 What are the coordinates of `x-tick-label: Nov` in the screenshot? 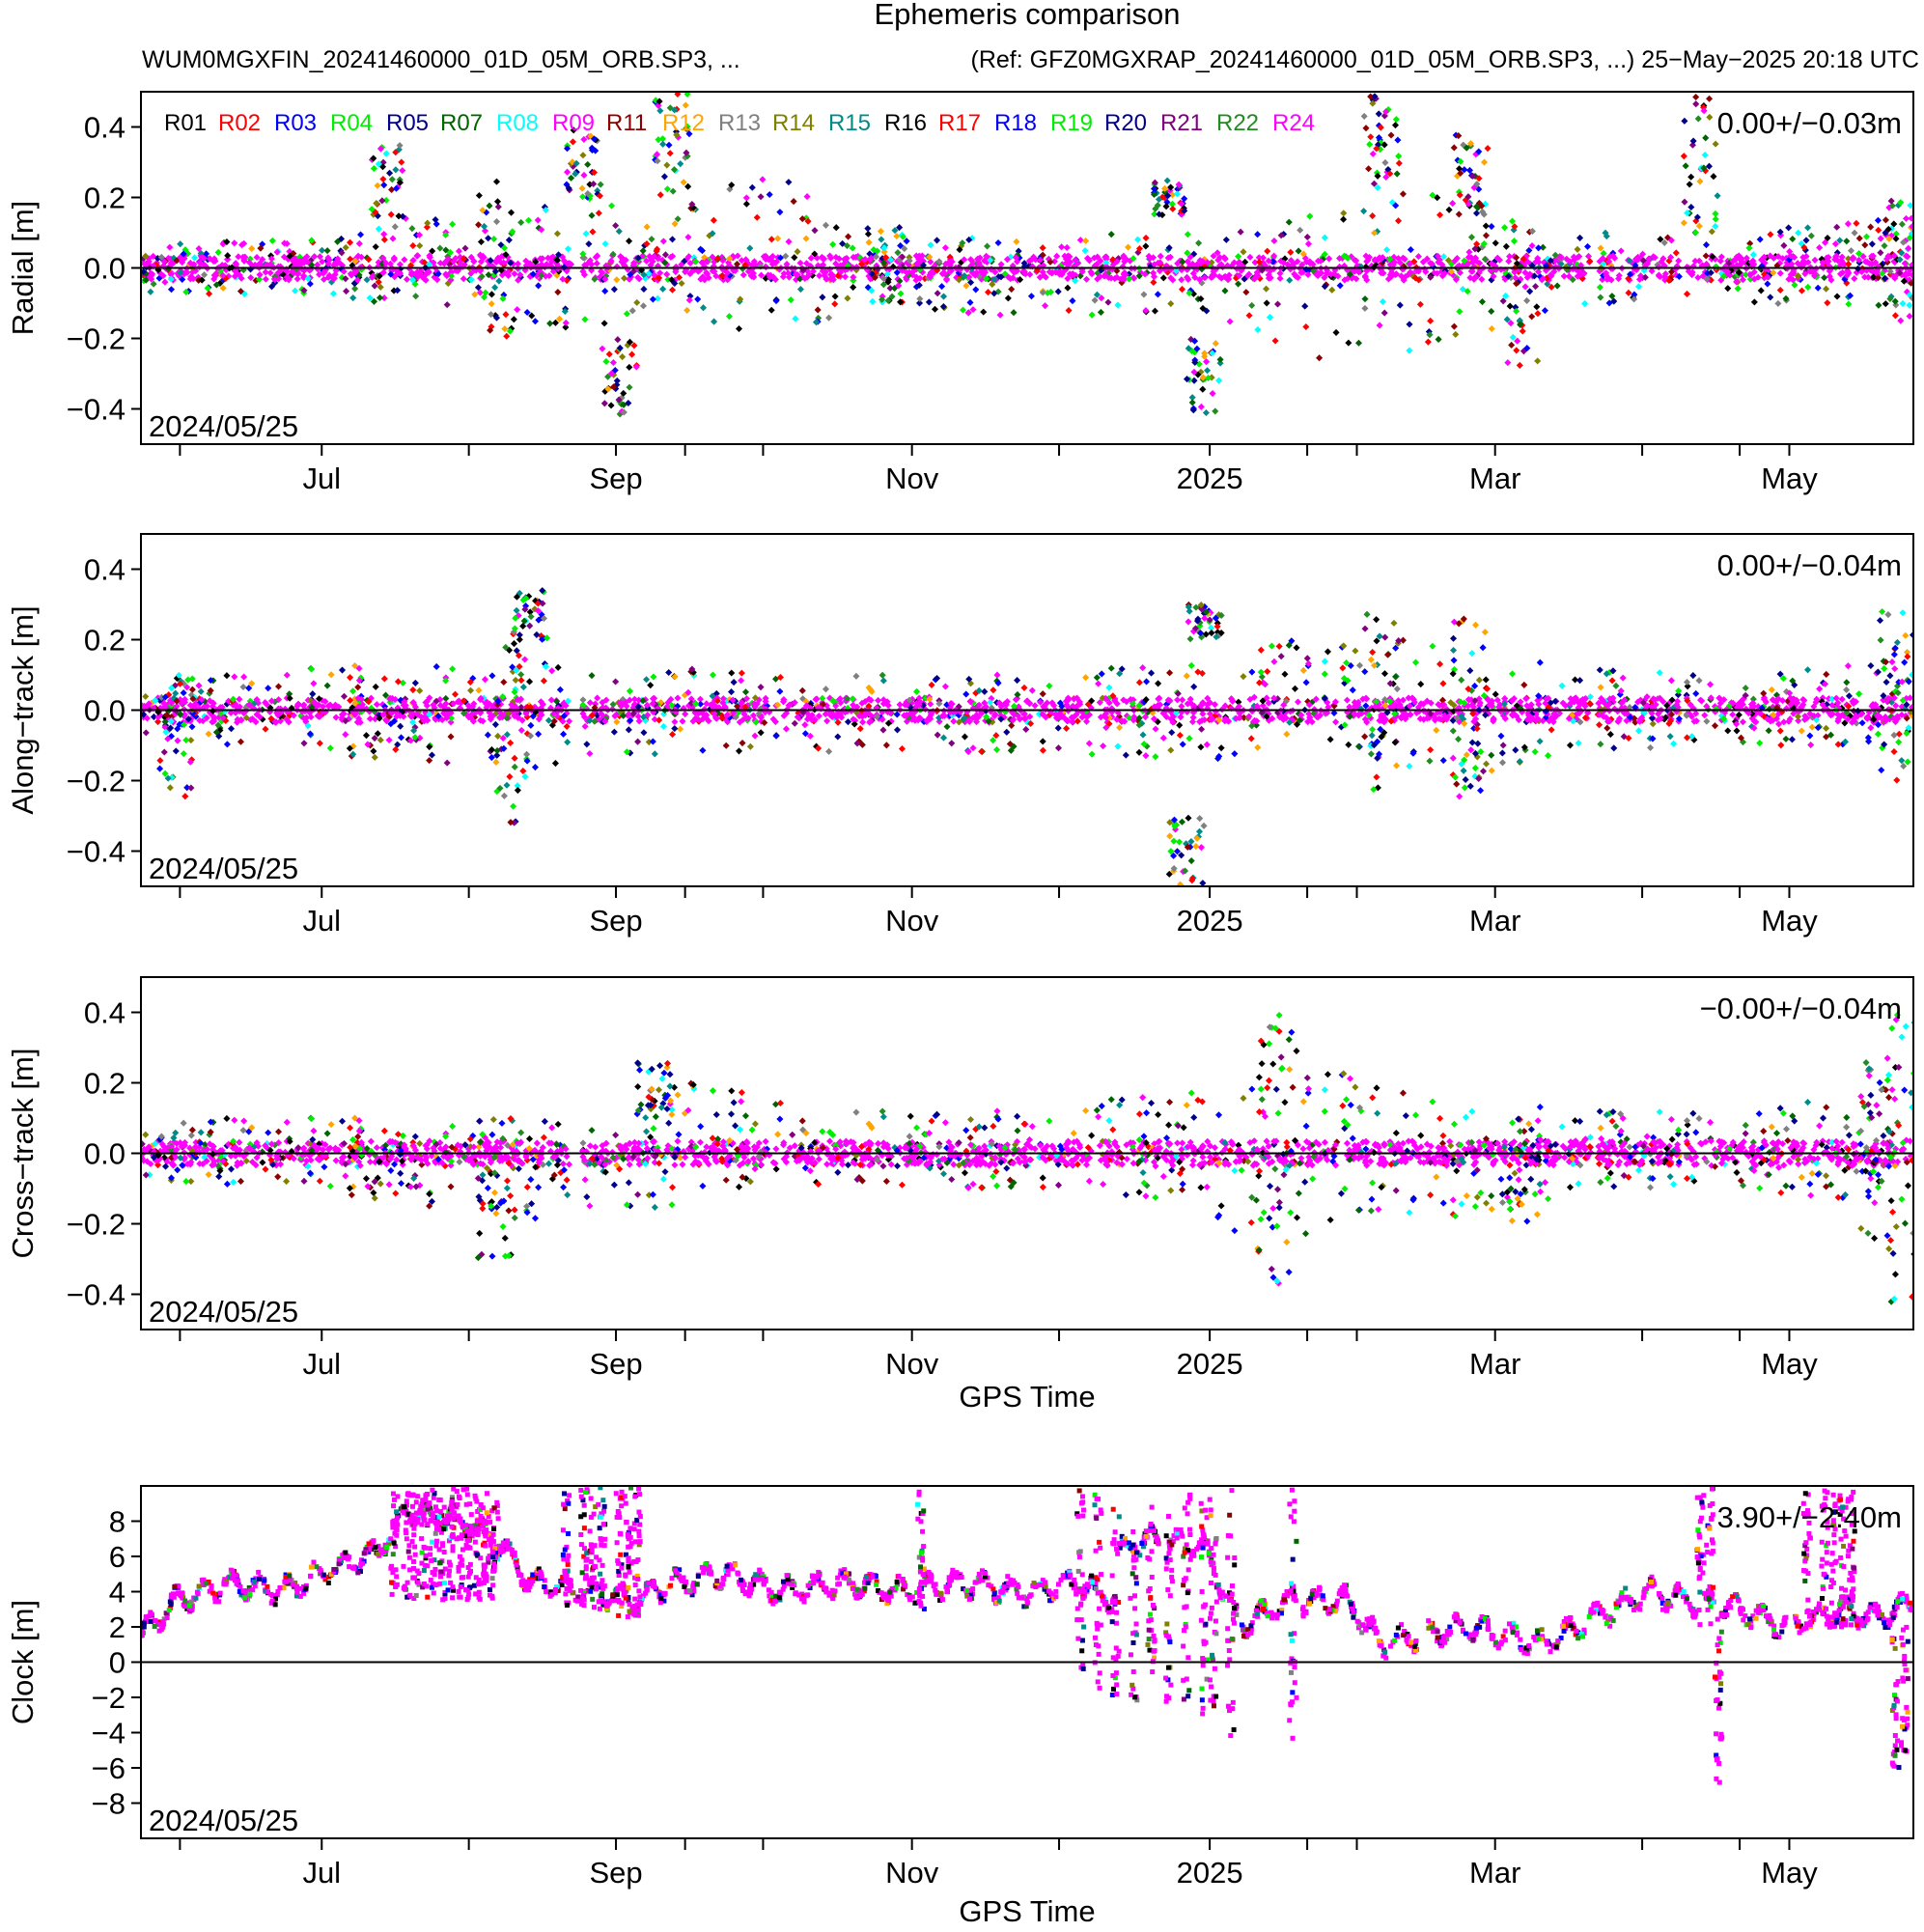 It's located at (912, 479).